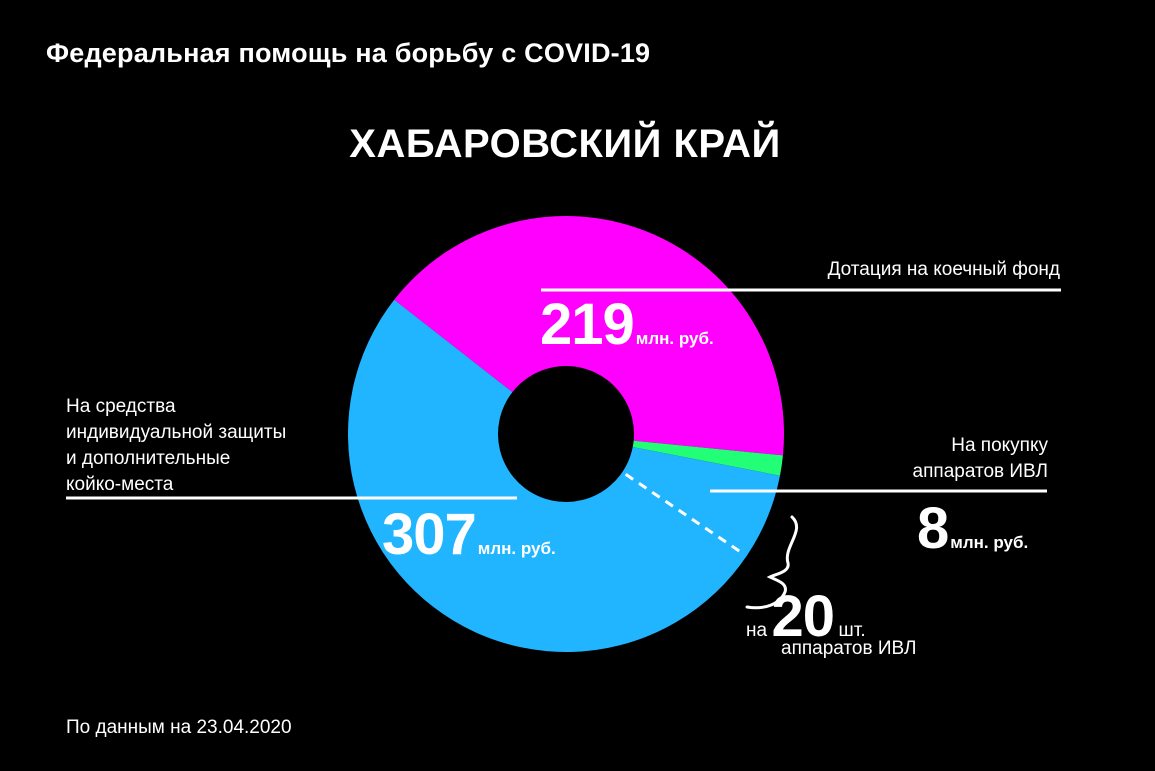 Image resolution: width=1155 pixels, height=771 pixels. Describe the element at coordinates (707, 458) in the screenshot. I see `slice-ventilators` at that location.